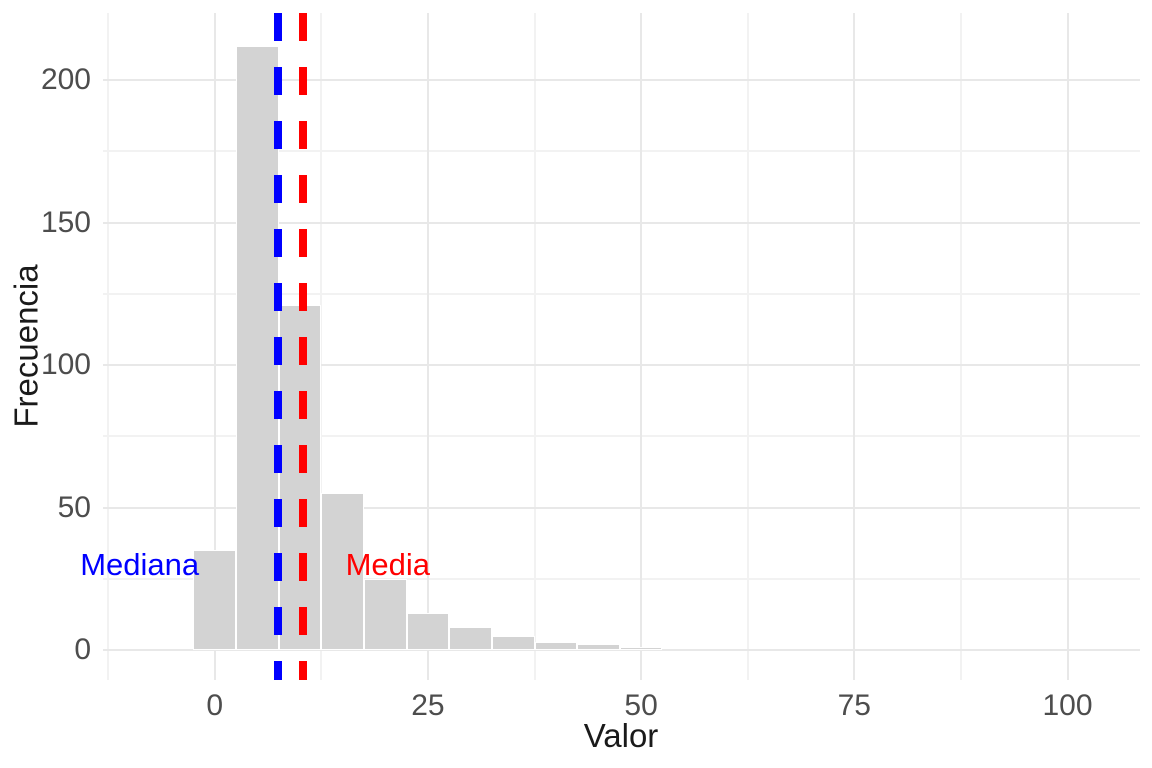 The height and width of the screenshot is (768, 1152). What do you see at coordinates (388, 564) in the screenshot?
I see `media-label: Media` at bounding box center [388, 564].